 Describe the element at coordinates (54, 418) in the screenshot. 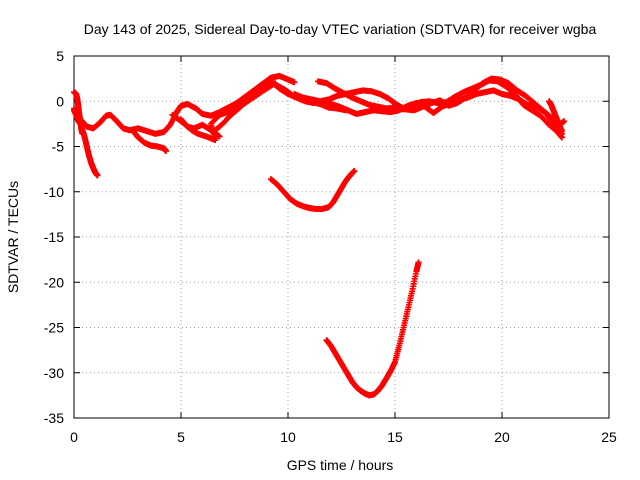

I see `y-tick-label: -35` at that location.